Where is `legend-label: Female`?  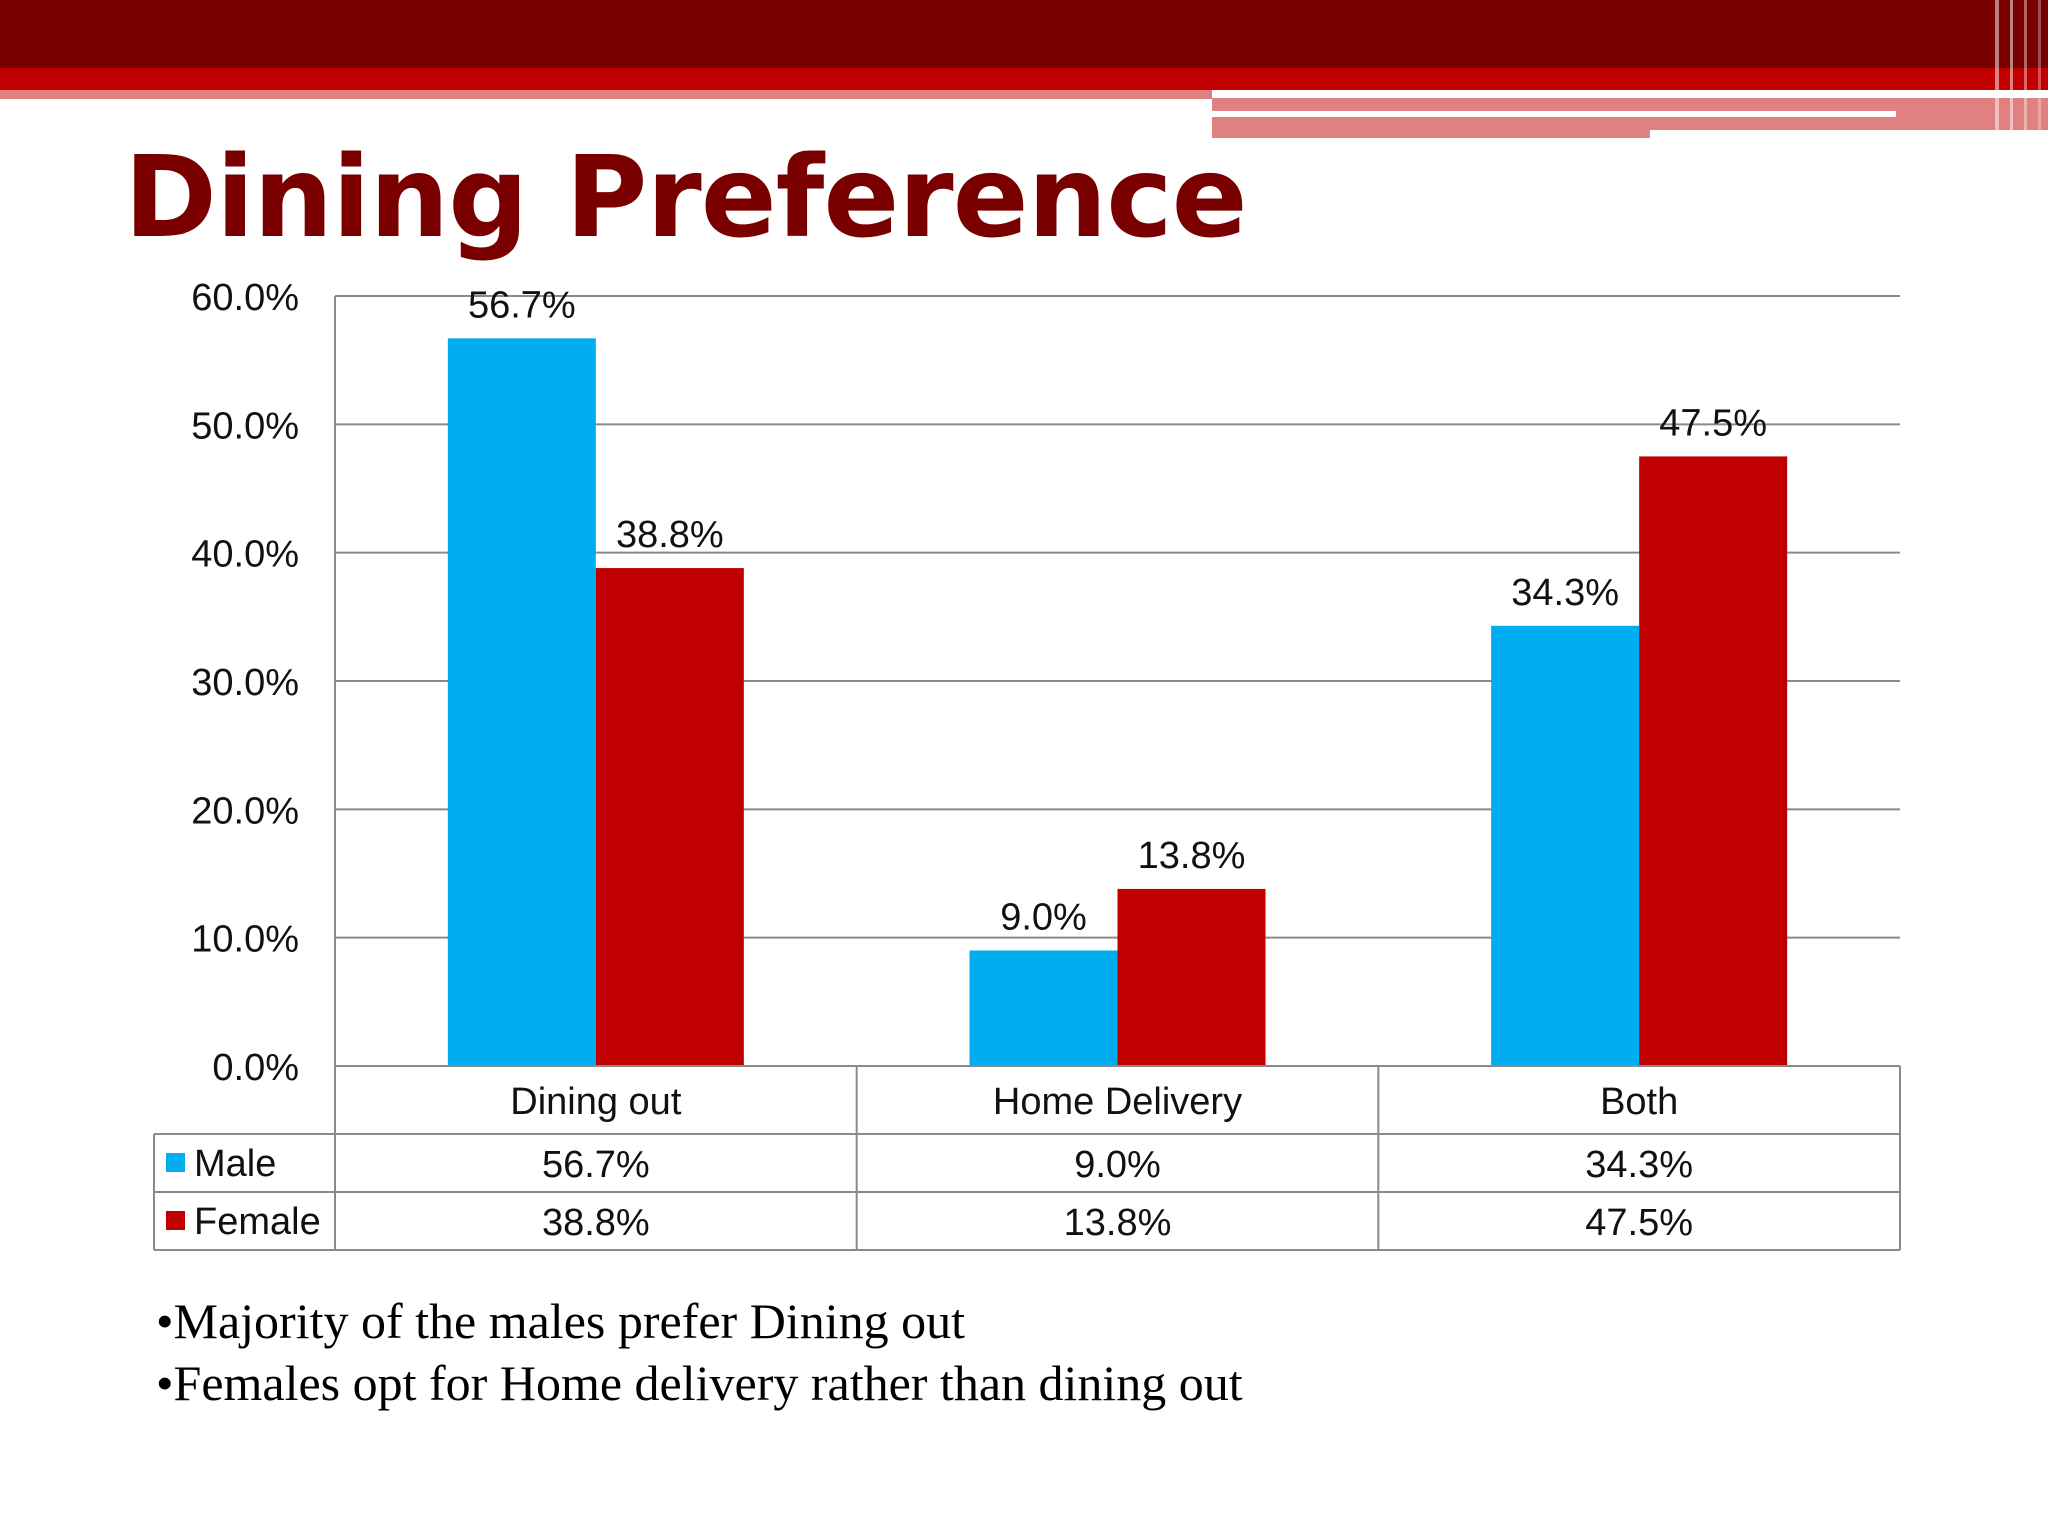
legend-label: Female is located at coordinates (257, 1222).